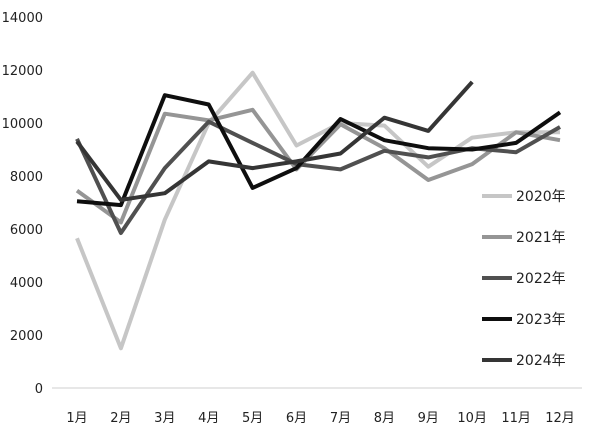 The height and width of the screenshot is (439, 600). Describe the element at coordinates (516, 418) in the screenshot. I see `x-tick-label: 11月` at that location.